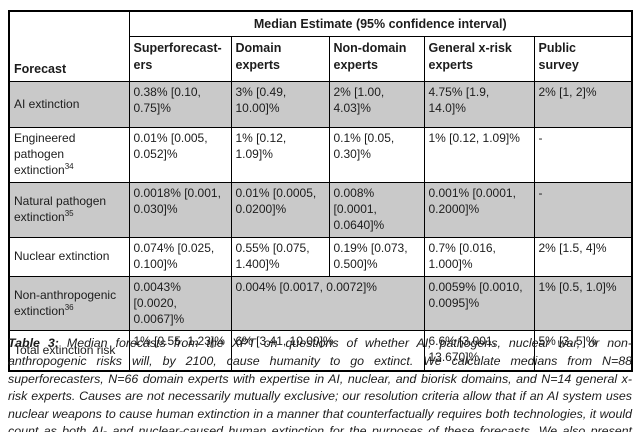  Describe the element at coordinates (327, 303) in the screenshot. I see `table-cell-merged: 0.004% [0.0017, 0.0072]%` at that location.